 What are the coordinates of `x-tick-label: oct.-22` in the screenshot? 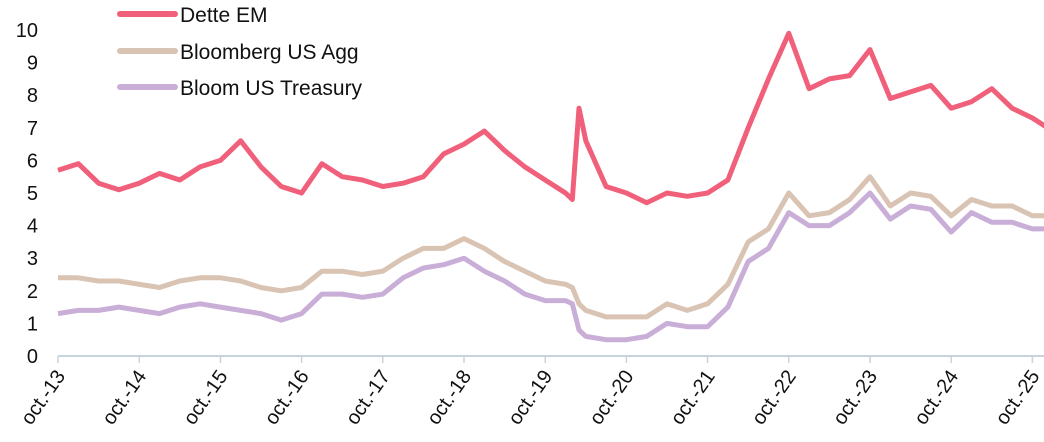 It's located at (774, 397).